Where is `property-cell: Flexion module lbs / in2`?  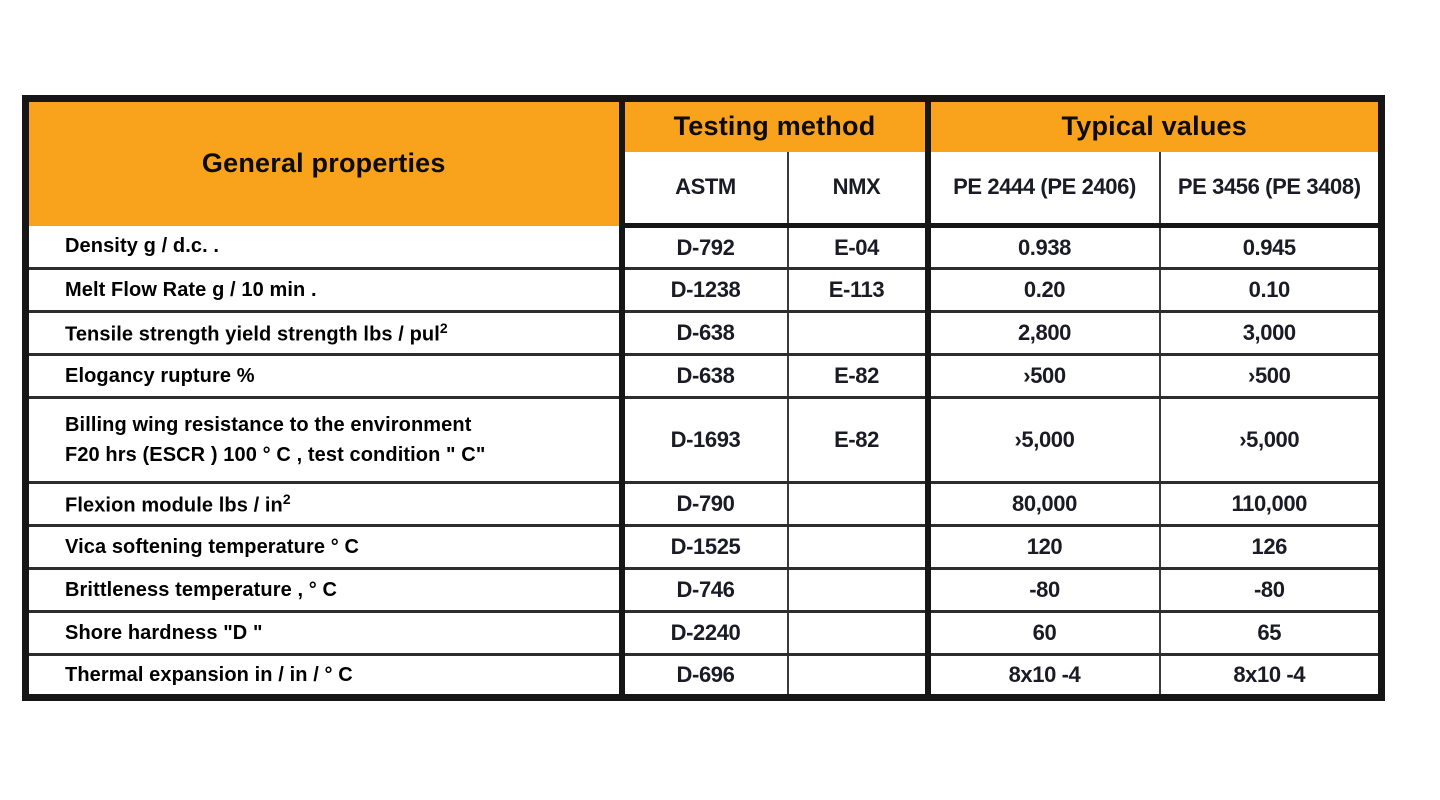 property-cell: Flexion module lbs / in2 is located at coordinates (323, 504).